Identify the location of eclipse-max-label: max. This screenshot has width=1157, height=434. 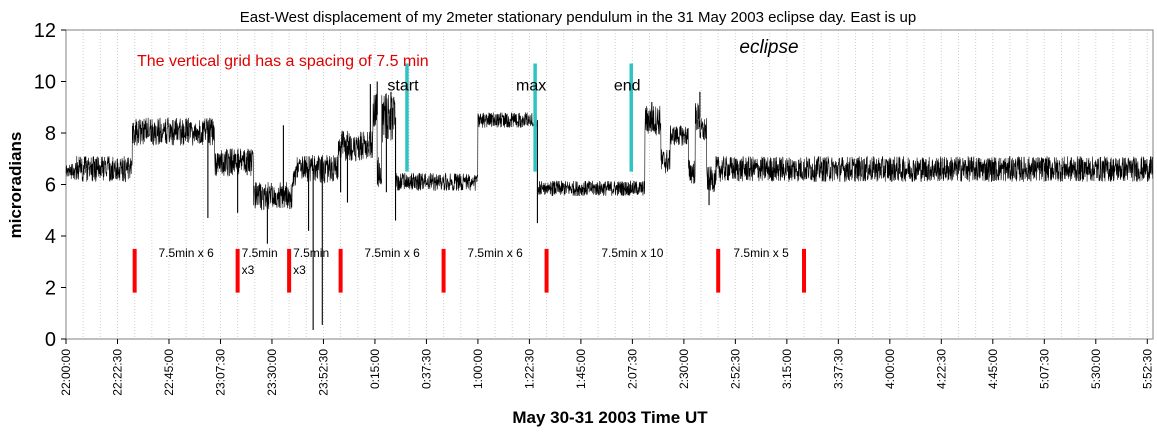
(531, 86).